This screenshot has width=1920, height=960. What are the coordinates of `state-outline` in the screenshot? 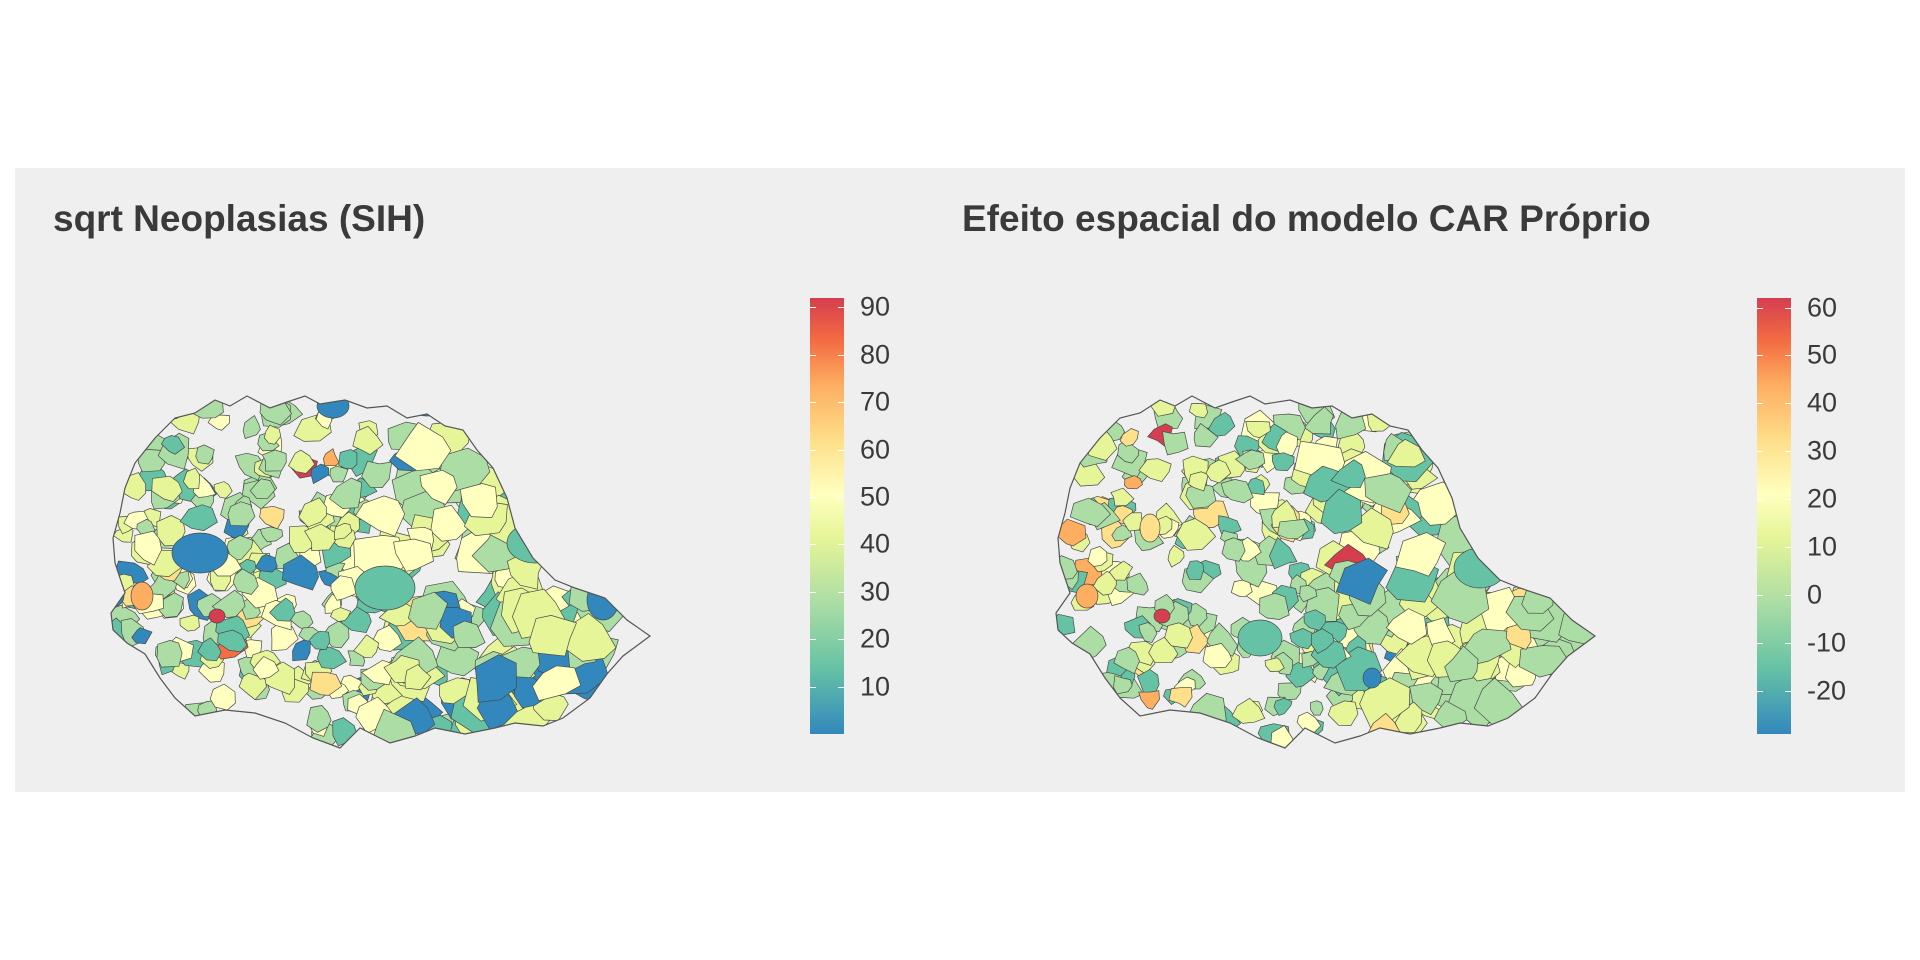 It's located at (381, 572).